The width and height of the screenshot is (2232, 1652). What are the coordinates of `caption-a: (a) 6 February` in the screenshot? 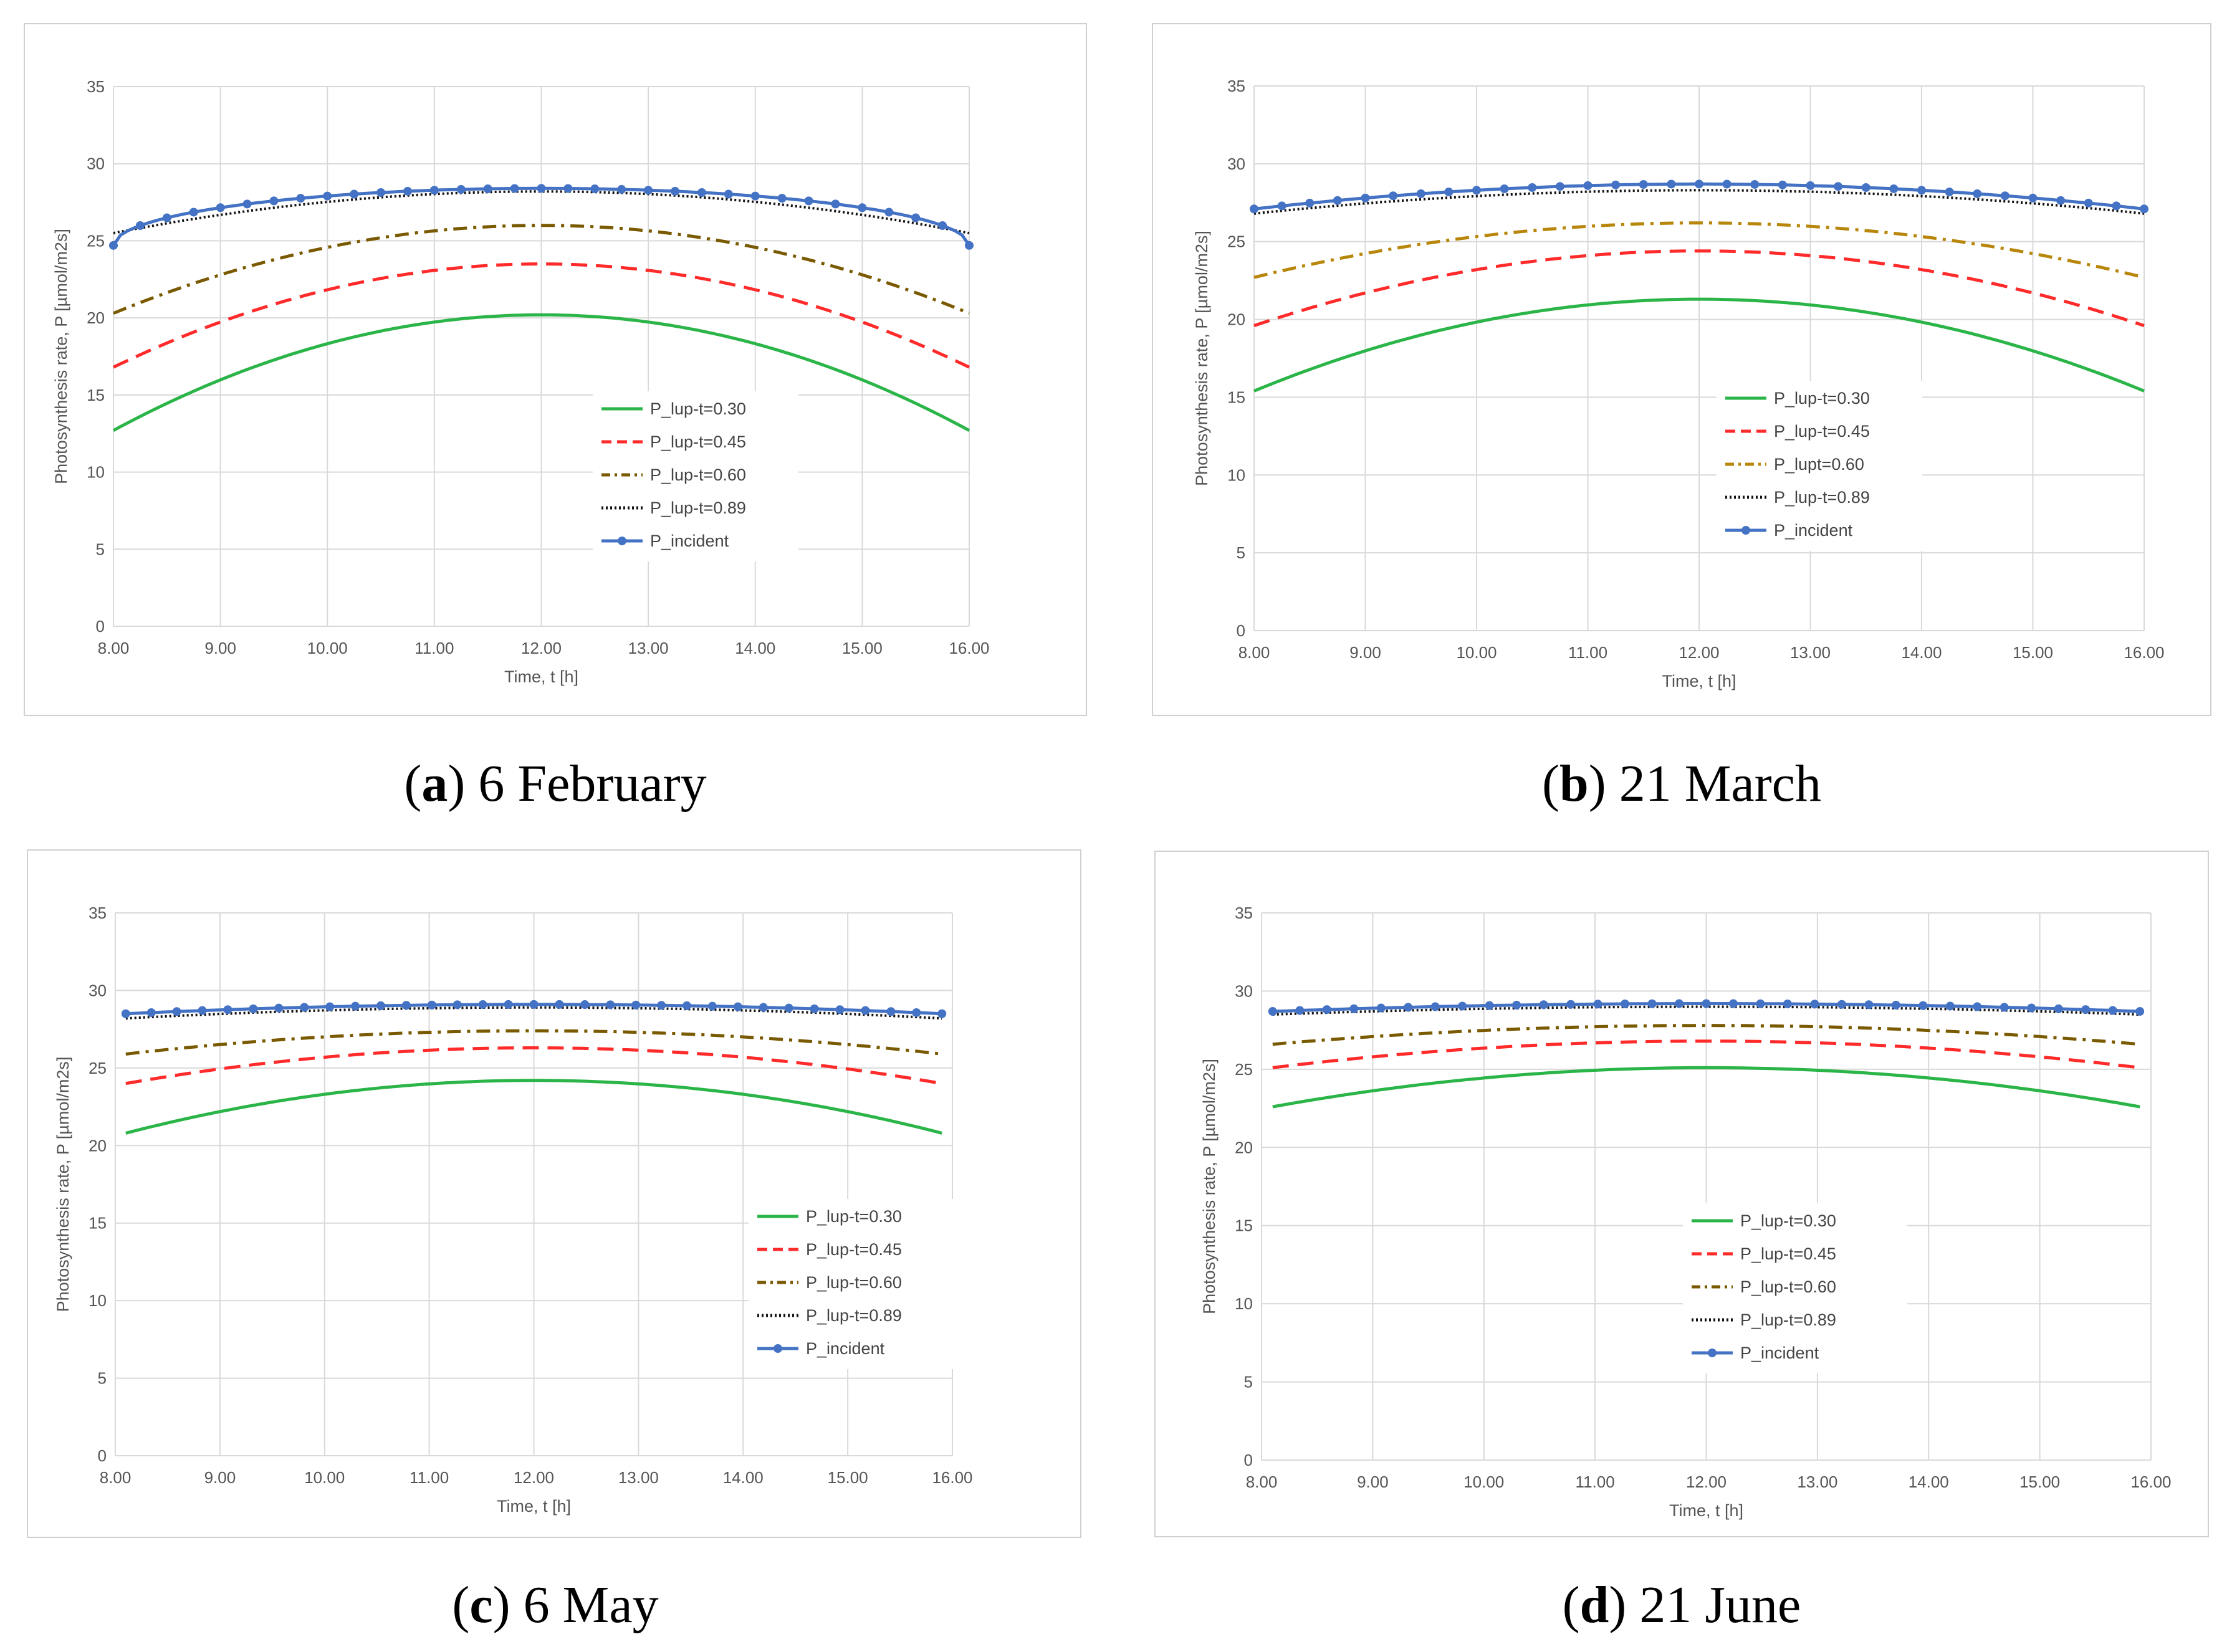 It's located at (555, 784).